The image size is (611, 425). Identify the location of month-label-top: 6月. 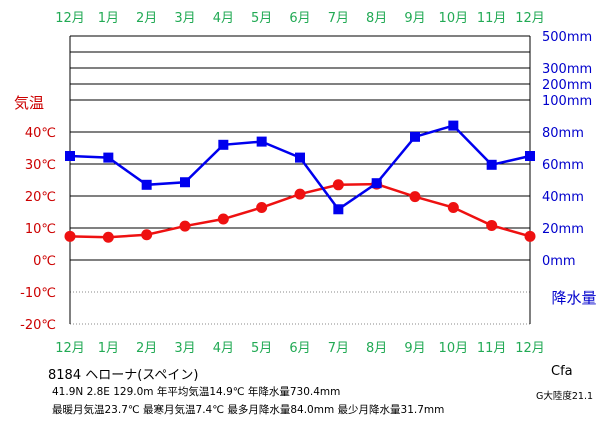
(299, 18).